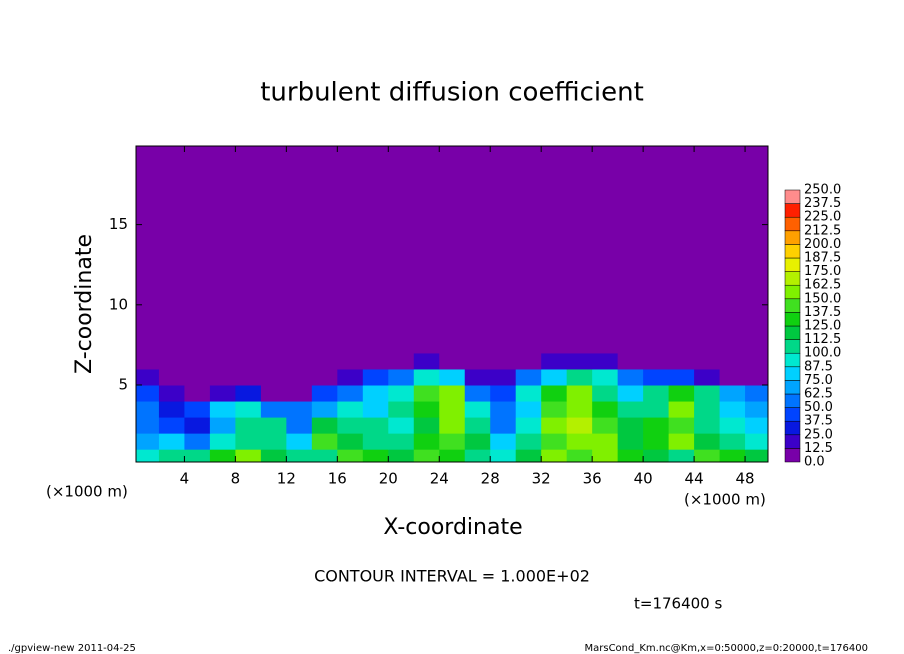 This screenshot has width=904, height=654. I want to click on x-tick-label: 28, so click(490, 479).